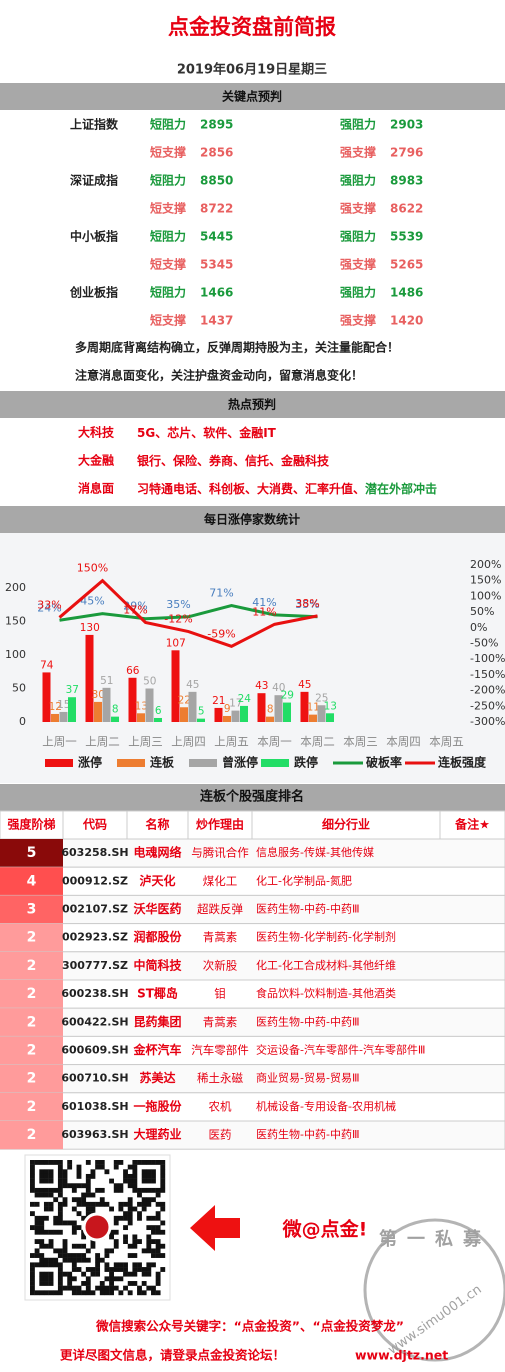  What do you see at coordinates (157, 852) in the screenshot?
I see `stock-name: 电魂网络` at bounding box center [157, 852].